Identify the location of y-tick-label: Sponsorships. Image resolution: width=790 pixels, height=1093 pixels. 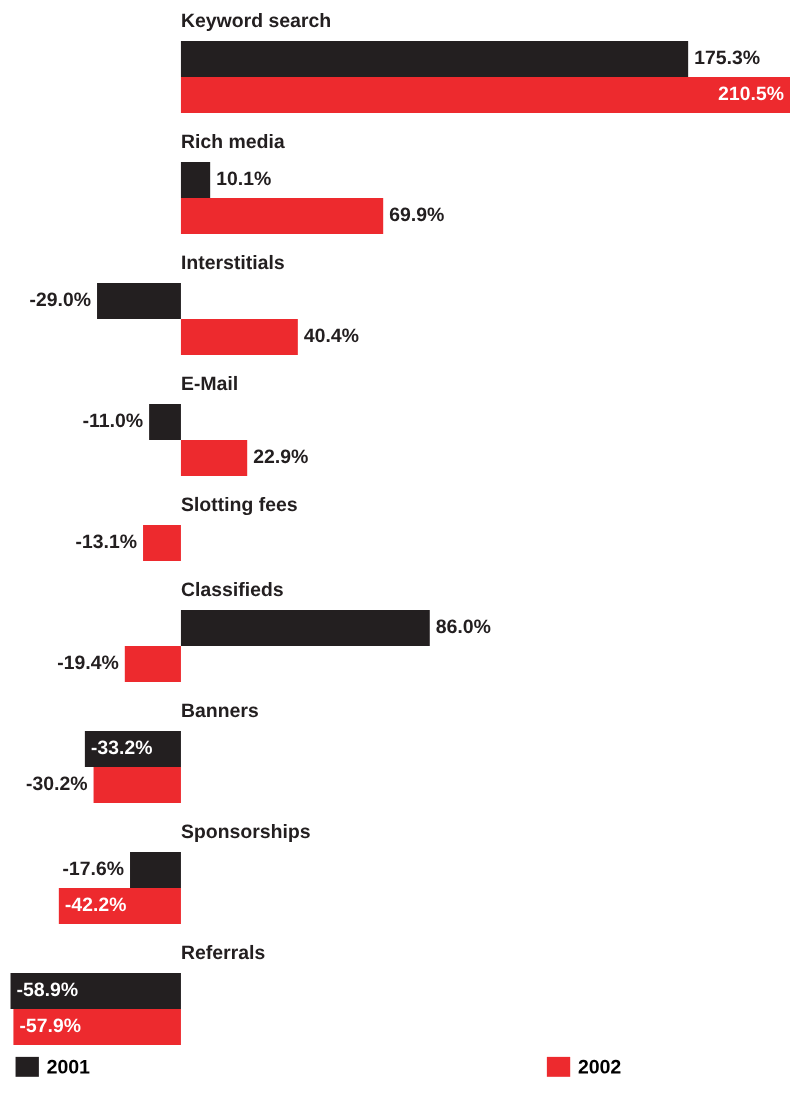
(245, 833).